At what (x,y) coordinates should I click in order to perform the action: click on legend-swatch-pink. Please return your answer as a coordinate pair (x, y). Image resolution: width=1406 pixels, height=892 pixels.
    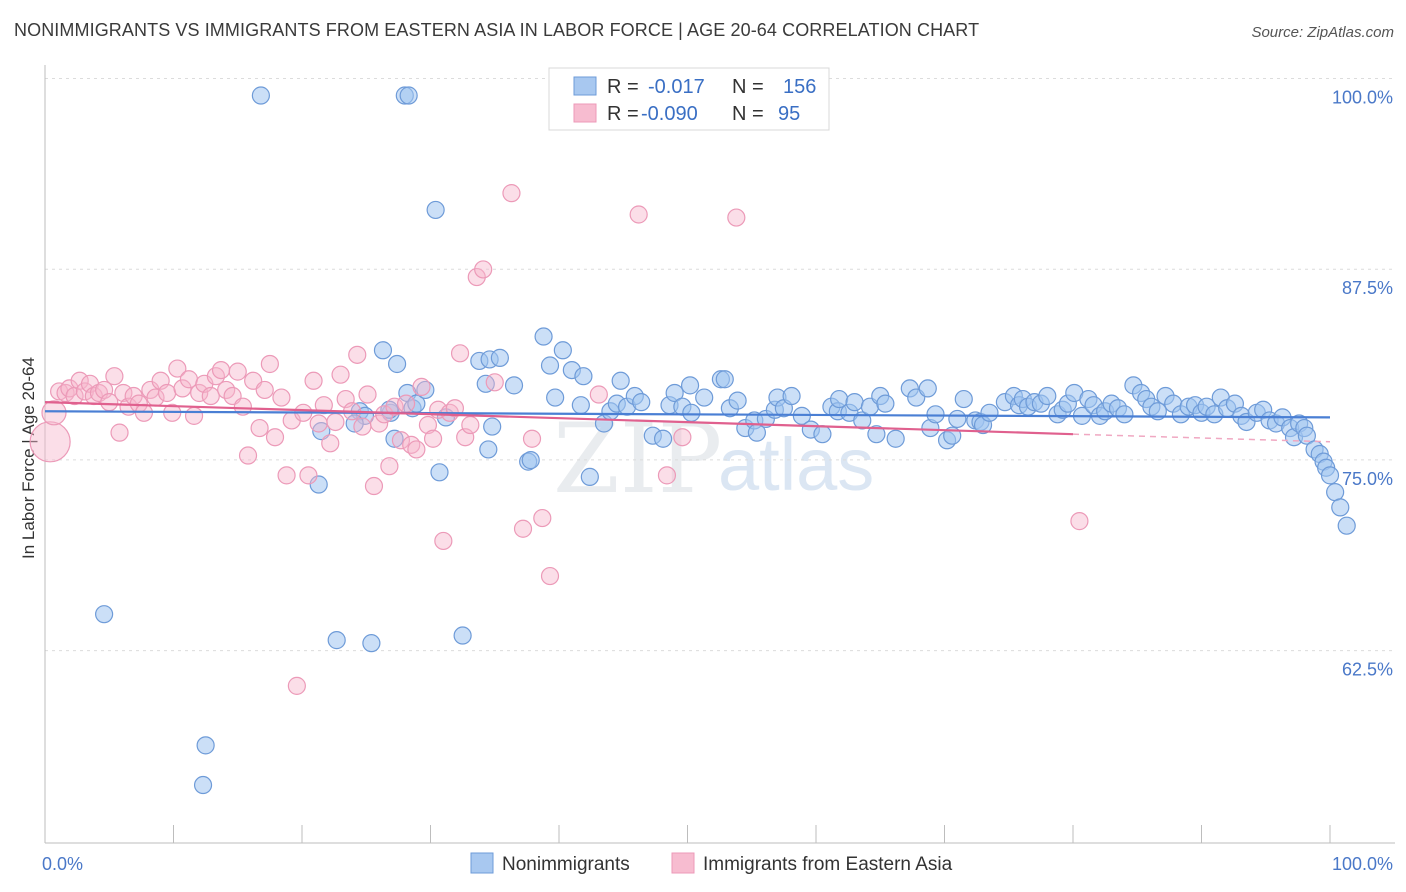
    Looking at the image, I should click on (585, 113).